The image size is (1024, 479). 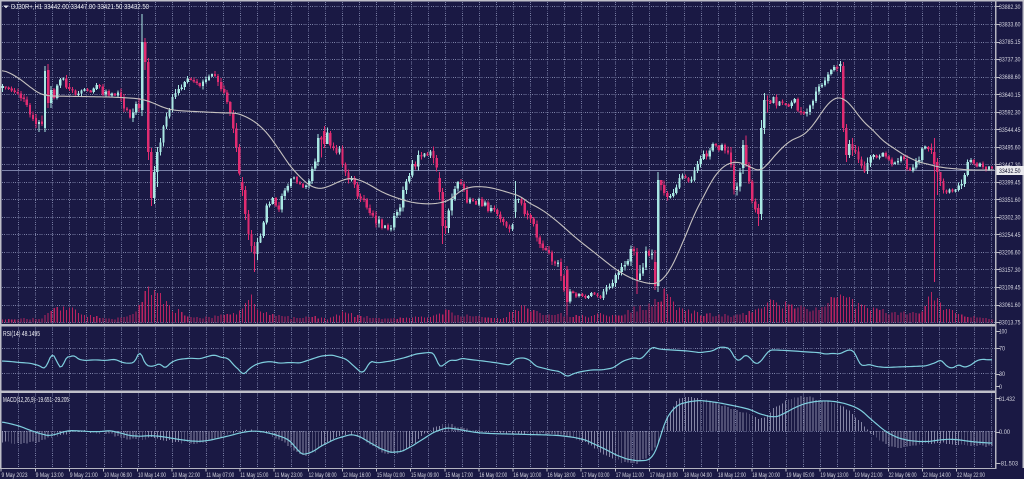 I want to click on svg-text: 33495.60, so click(x=1010, y=147).